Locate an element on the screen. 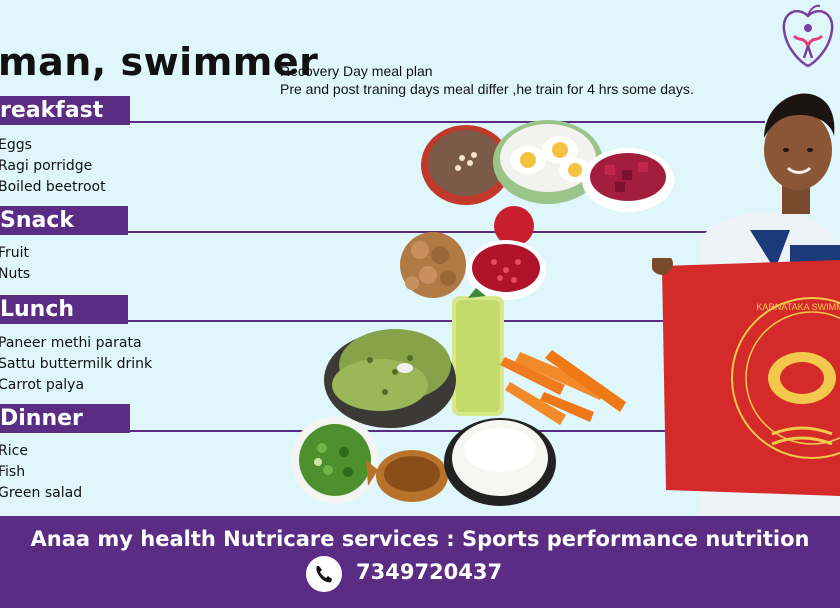 The image size is (840, 608). rice-image is located at coordinates (500, 462).